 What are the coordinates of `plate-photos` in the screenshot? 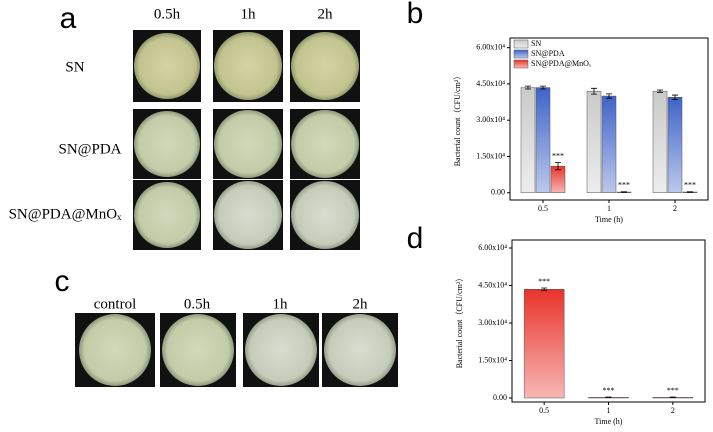 It's located at (236, 350).